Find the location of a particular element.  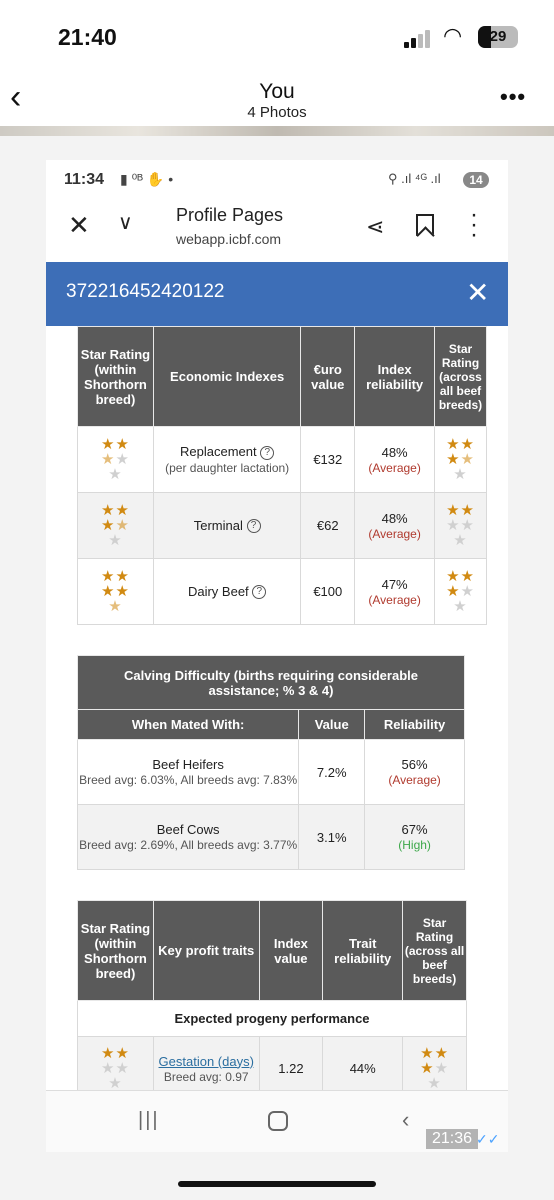

home-icon is located at coordinates (278, 1121).